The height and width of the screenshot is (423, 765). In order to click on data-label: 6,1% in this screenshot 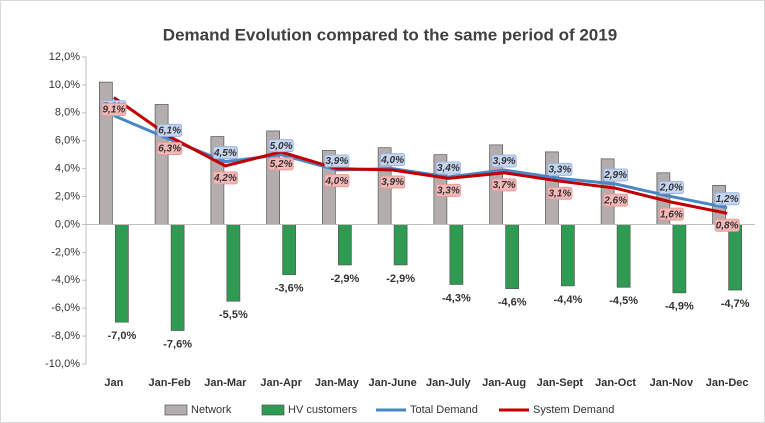, I will do `click(169, 130)`.